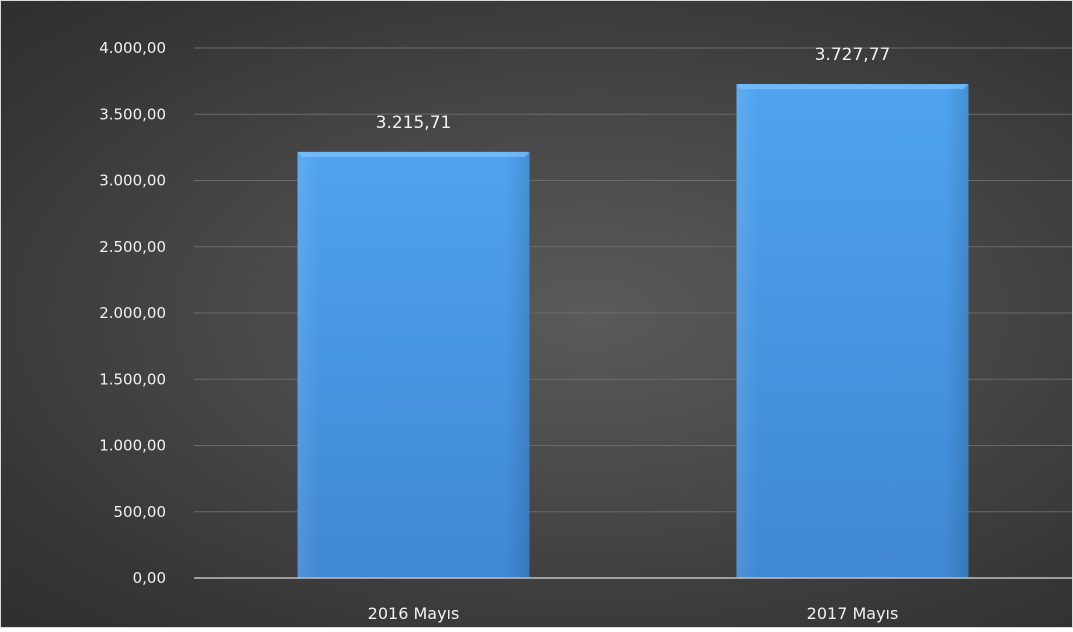  I want to click on data-label: 3.215,71, so click(414, 123).